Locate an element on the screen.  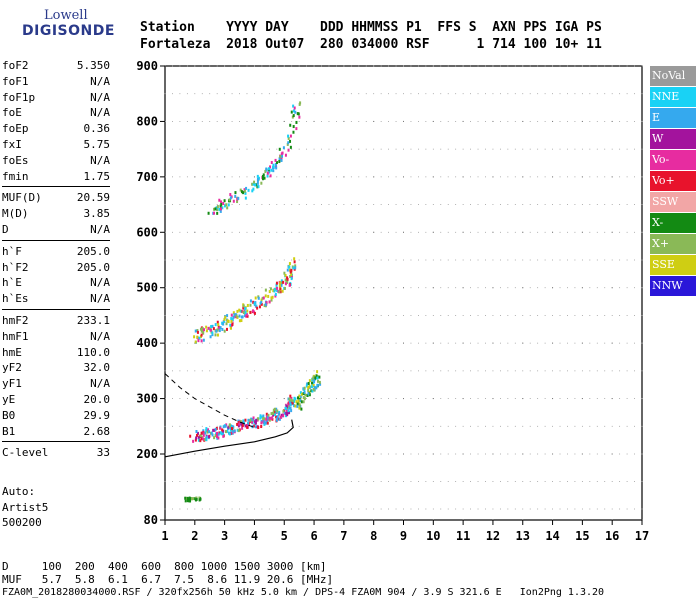
param-row: foEs N/A is located at coordinates (56, 161).